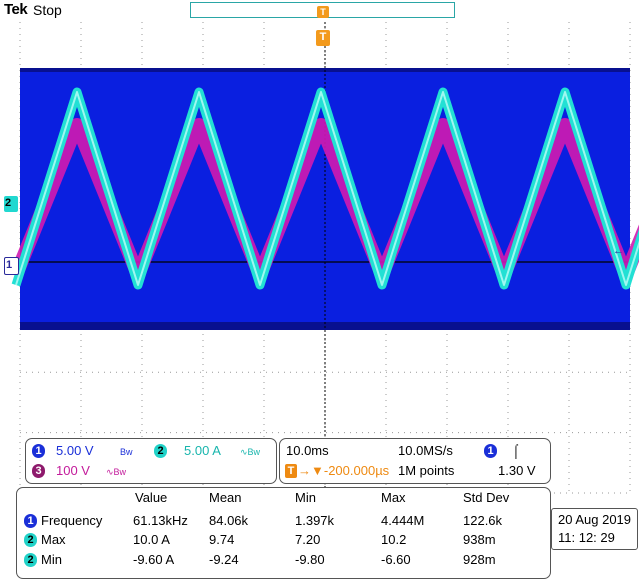 Image resolution: width=639 pixels, height=579 pixels. I want to click on measurement-stddev: 928m, so click(479, 559).